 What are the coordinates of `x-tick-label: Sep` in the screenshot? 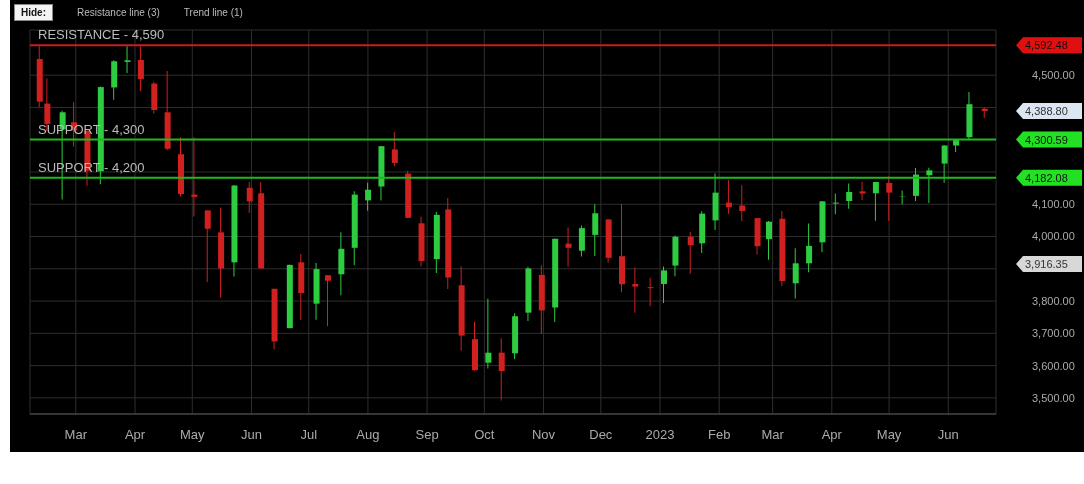 It's located at (427, 435).